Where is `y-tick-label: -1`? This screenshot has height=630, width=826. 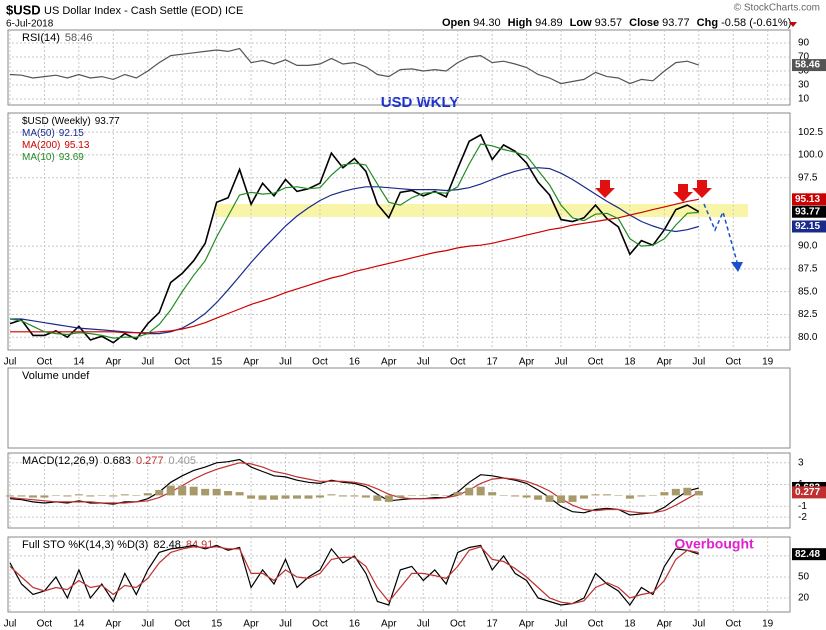
y-tick-label: -1 is located at coordinates (802, 506).